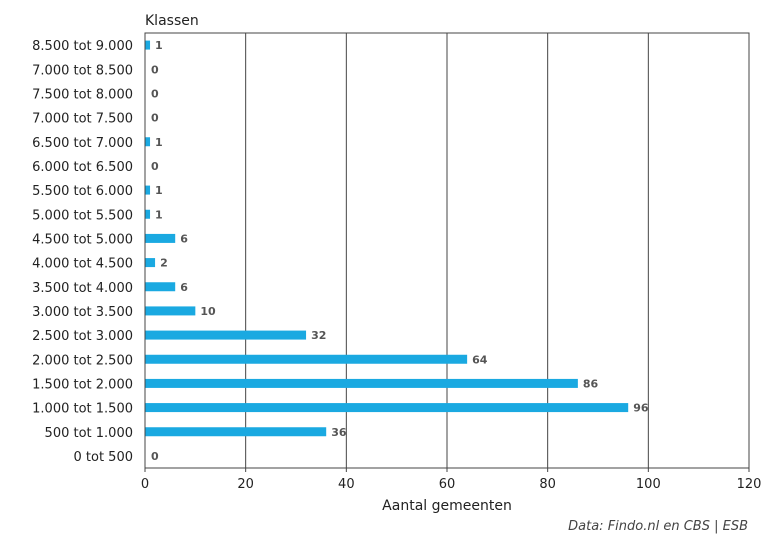 The image size is (764, 544). What do you see at coordinates (172, 21) in the screenshot?
I see `y-axis-title: Klassen` at bounding box center [172, 21].